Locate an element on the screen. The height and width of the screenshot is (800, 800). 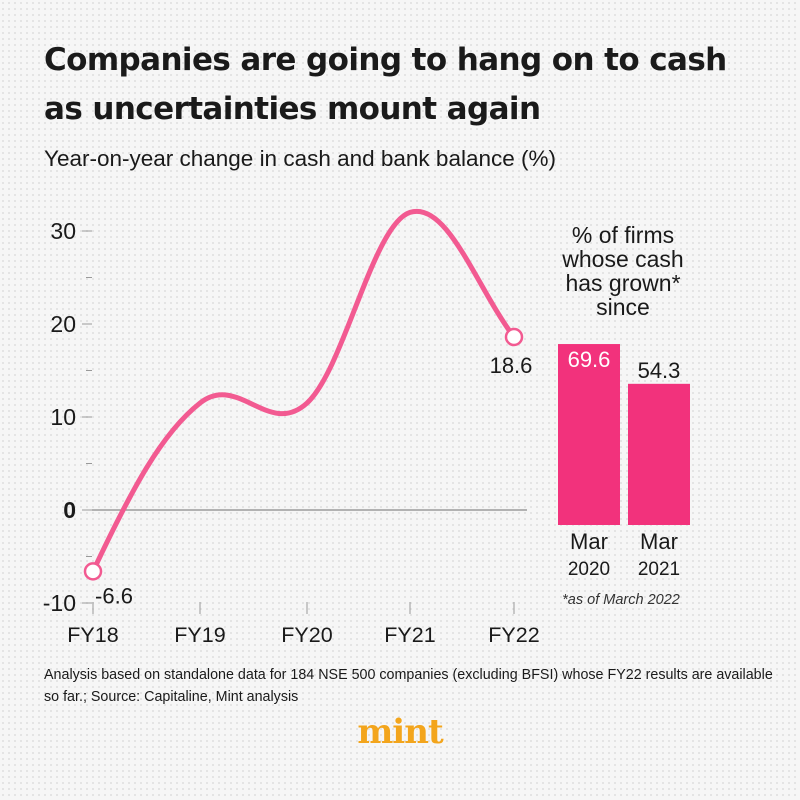
x-tick-label: FY19 is located at coordinates (199, 635).